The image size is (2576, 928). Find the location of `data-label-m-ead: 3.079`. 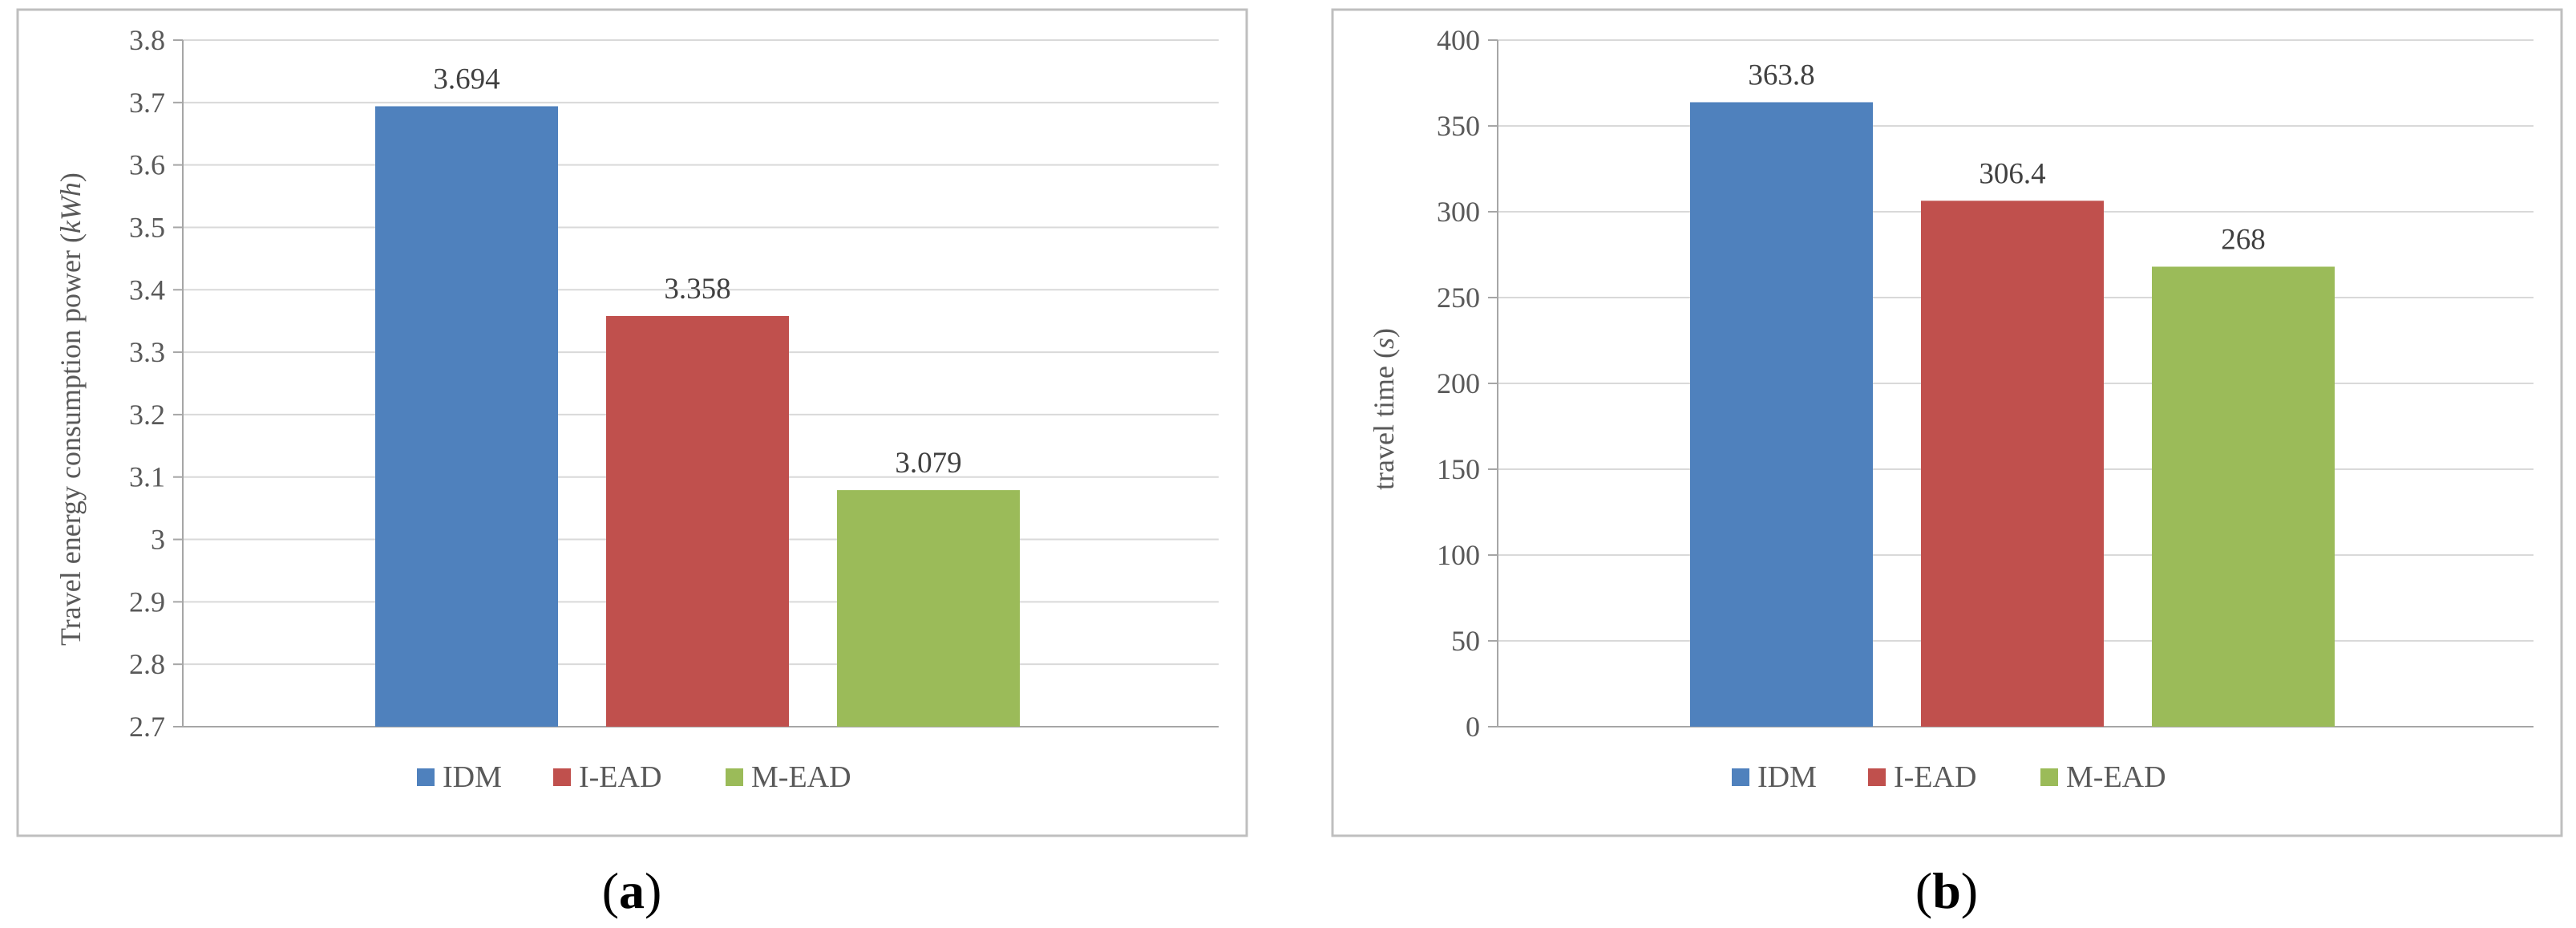

data-label-m-ead: 3.079 is located at coordinates (928, 463).